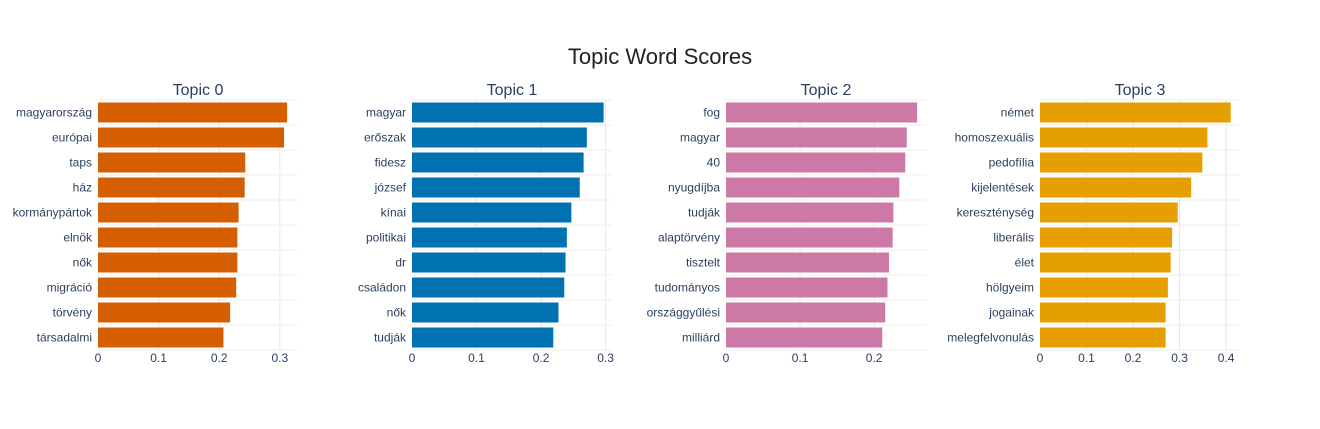  I want to click on category-label: pedofília, so click(1012, 163).